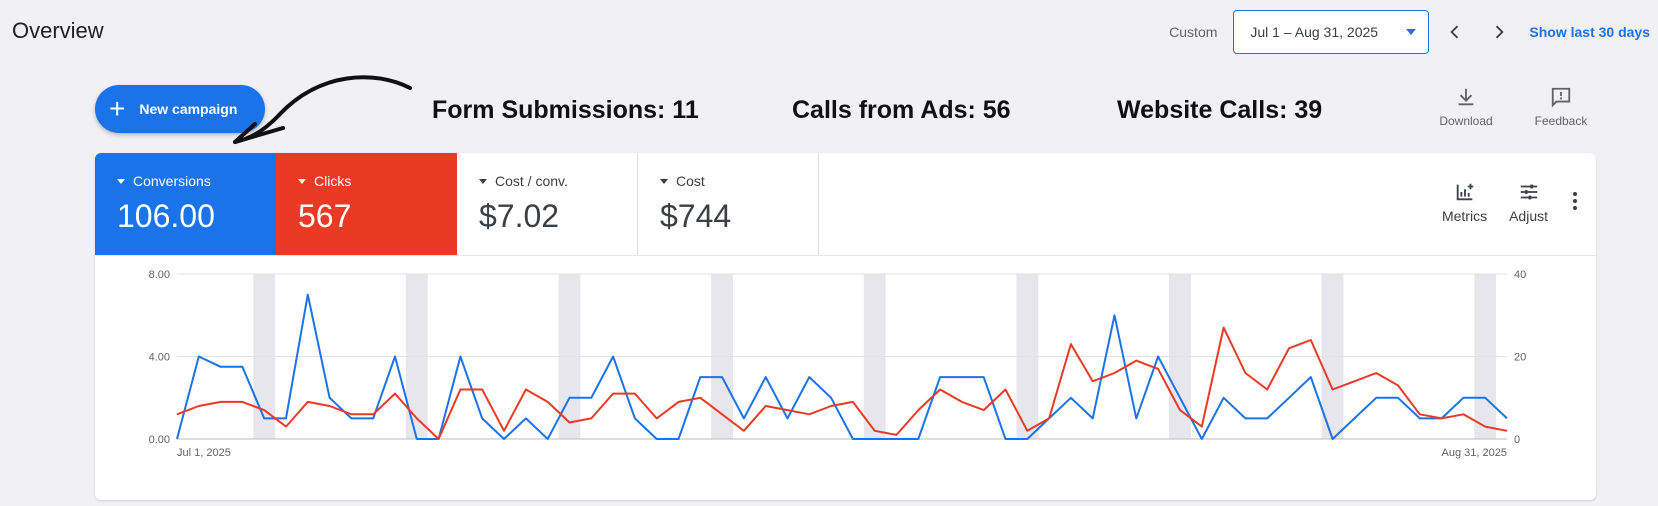 This screenshot has height=506, width=1658. I want to click on tile-conversions: Conversions 106.00, so click(185, 204).